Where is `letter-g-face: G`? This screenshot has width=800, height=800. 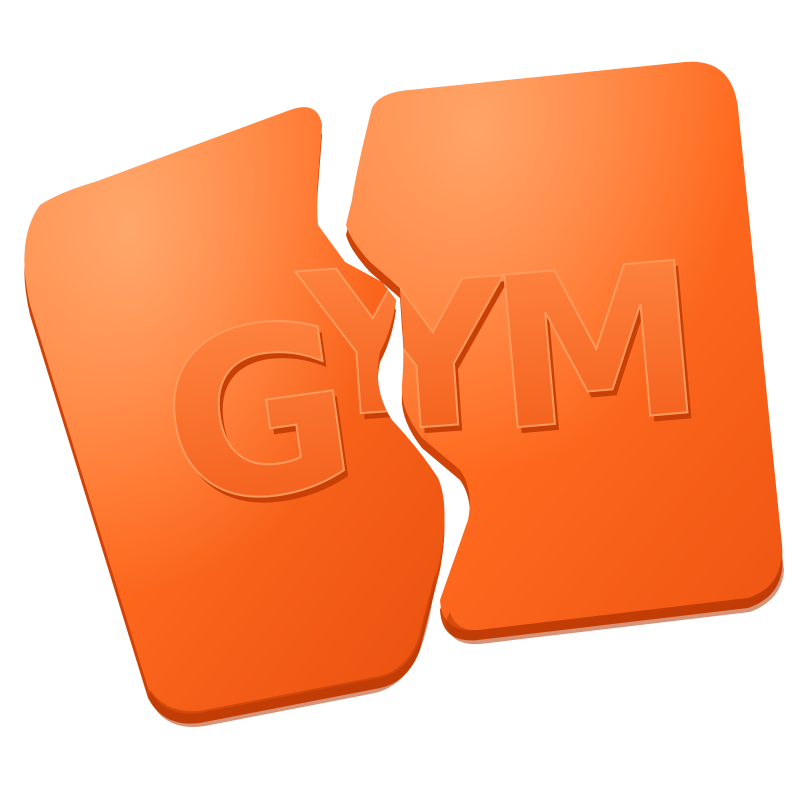
letter-g-face: G is located at coordinates (258, 415).